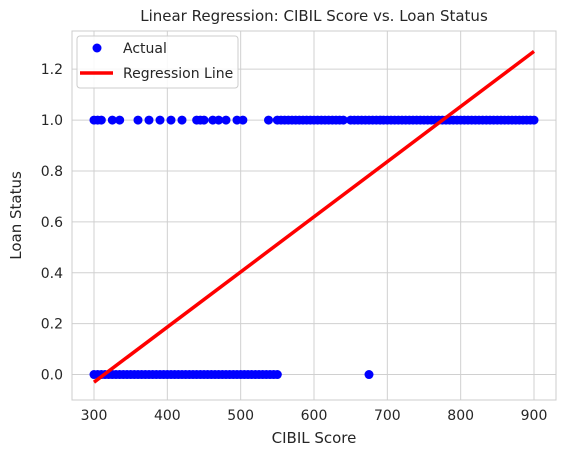 The height and width of the screenshot is (457, 570). What do you see at coordinates (52, 325) in the screenshot?
I see `y-tick-label: 0.2` at bounding box center [52, 325].